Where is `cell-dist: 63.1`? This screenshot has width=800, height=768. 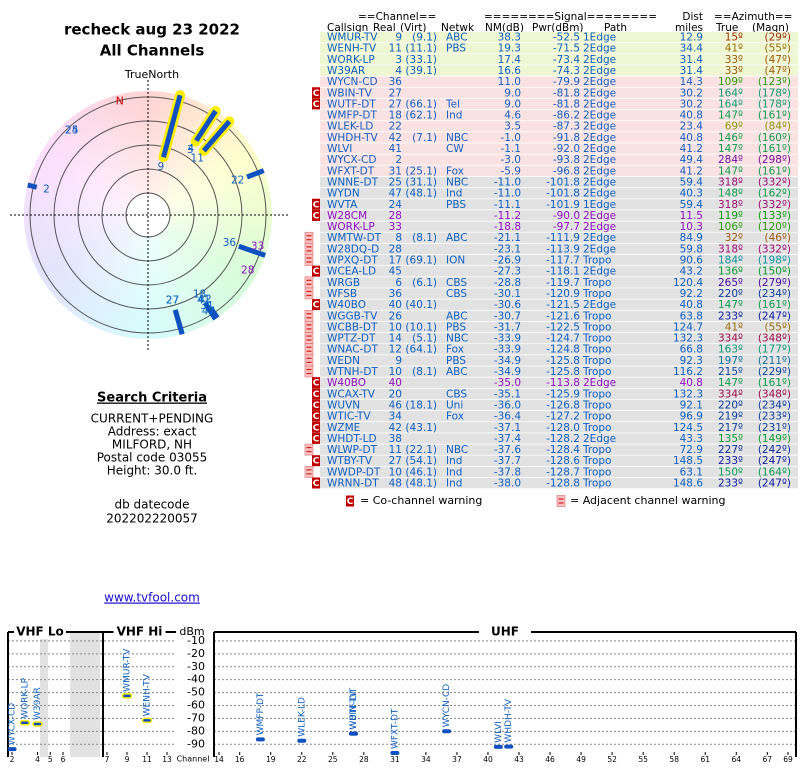 cell-dist: 63.1 is located at coordinates (691, 472).